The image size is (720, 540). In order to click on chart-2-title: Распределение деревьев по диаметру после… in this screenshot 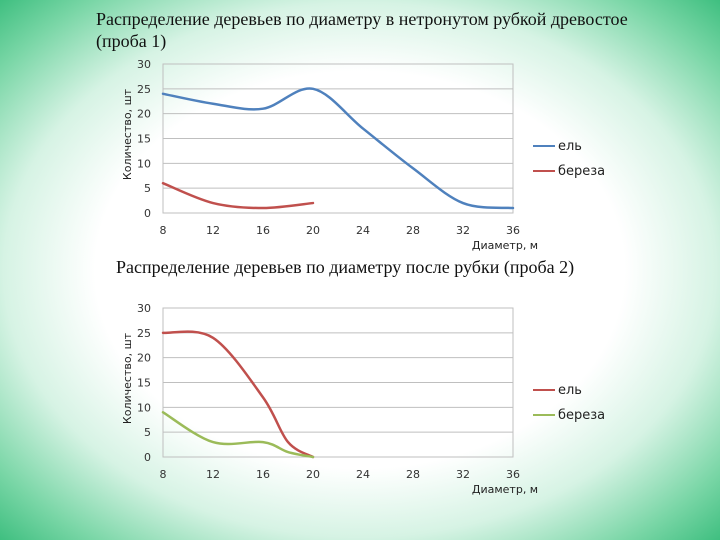, I will do `click(345, 267)`.